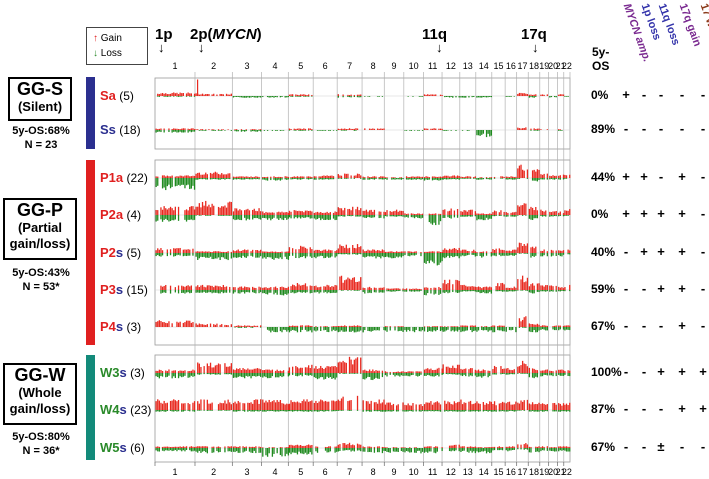  Describe the element at coordinates (325, 472) in the screenshot. I see `chr-number-bottom: 6` at that location.